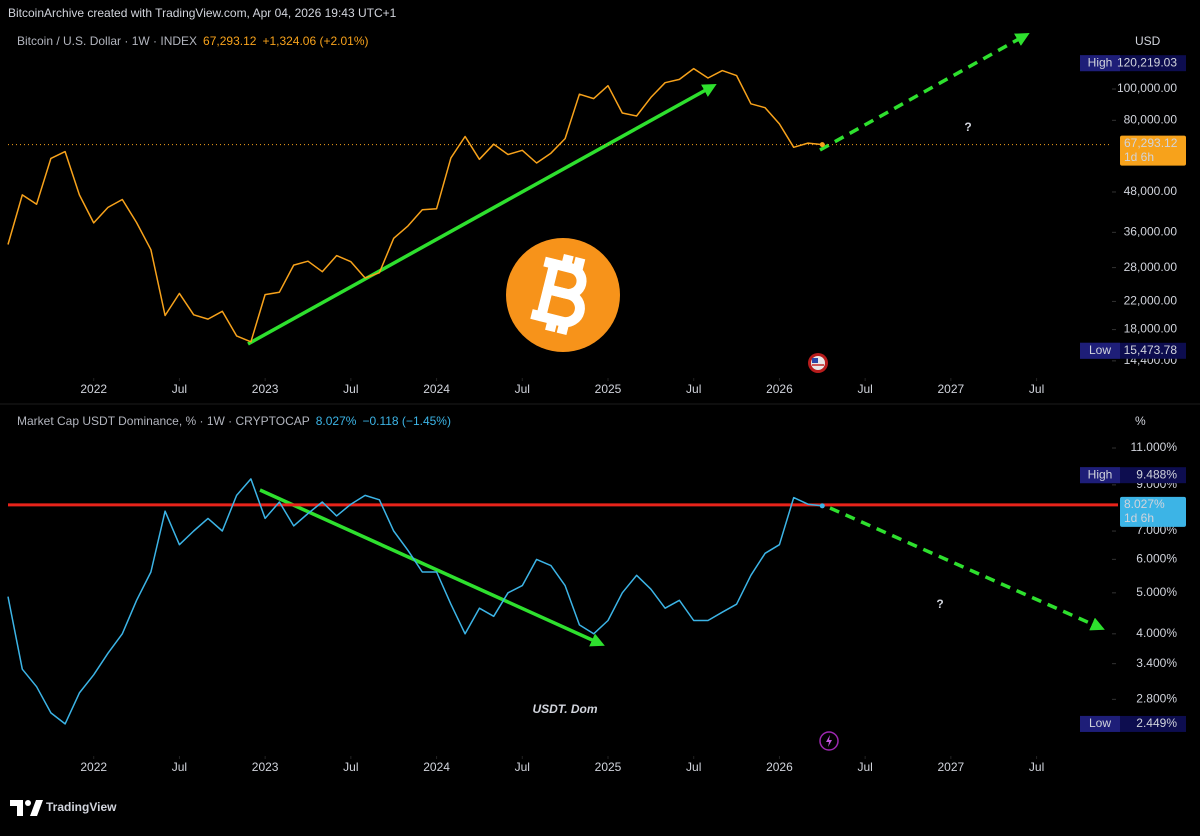  What do you see at coordinates (1144, 504) in the screenshot?
I see `current-value-label: 8.027%` at bounding box center [1144, 504].